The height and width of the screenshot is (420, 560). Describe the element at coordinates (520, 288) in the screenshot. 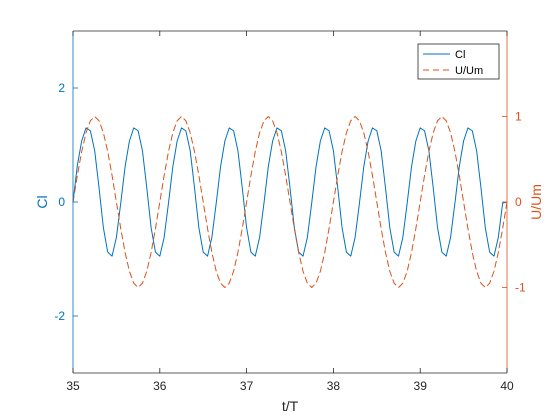

I see `y-right-tick-label: -1` at that location.